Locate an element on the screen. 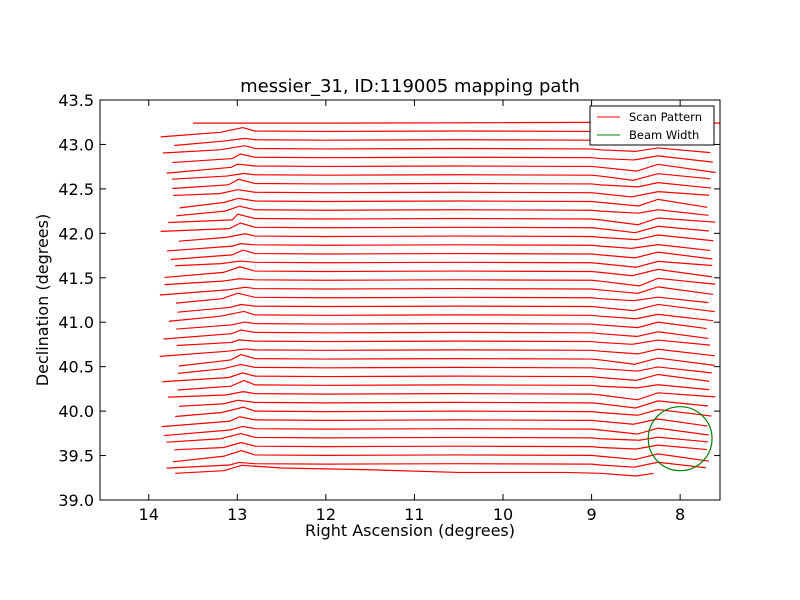  y-tick-label: 39.5 is located at coordinates (76, 456).